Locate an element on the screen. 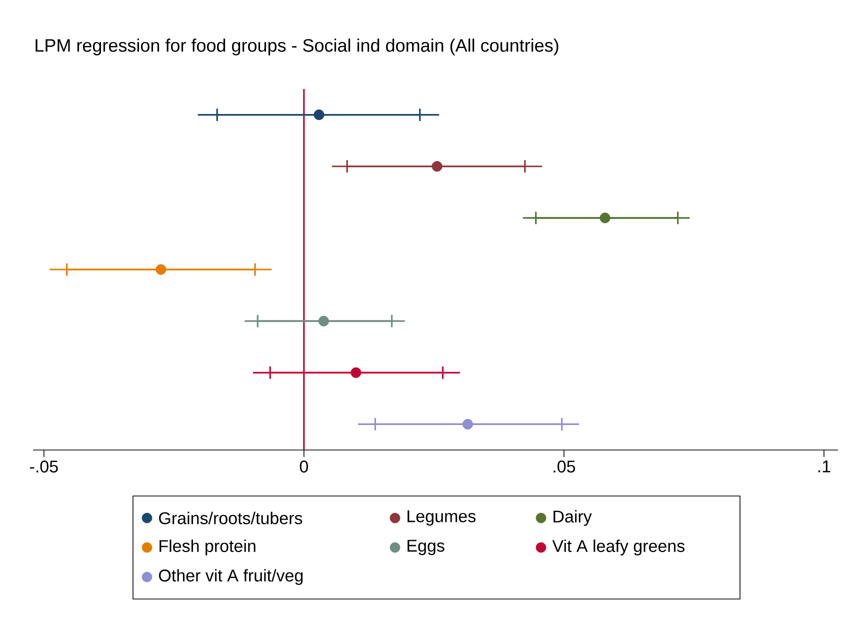 The width and height of the screenshot is (849, 619). legend-label: Eggs is located at coordinates (426, 548).